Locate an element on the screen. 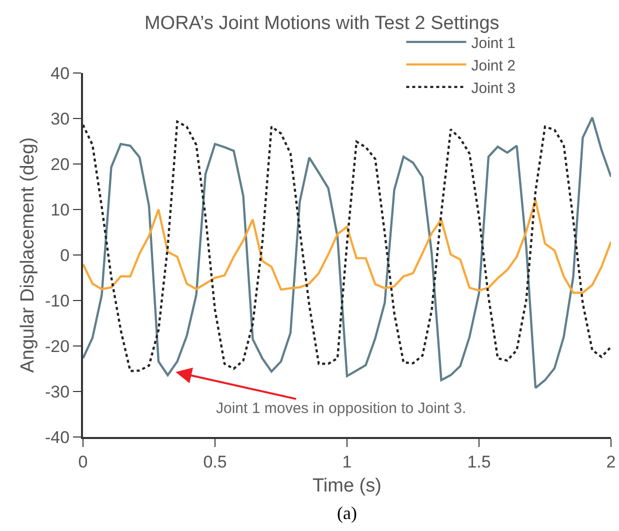  y-tick-label: 0 is located at coordinates (65, 255).